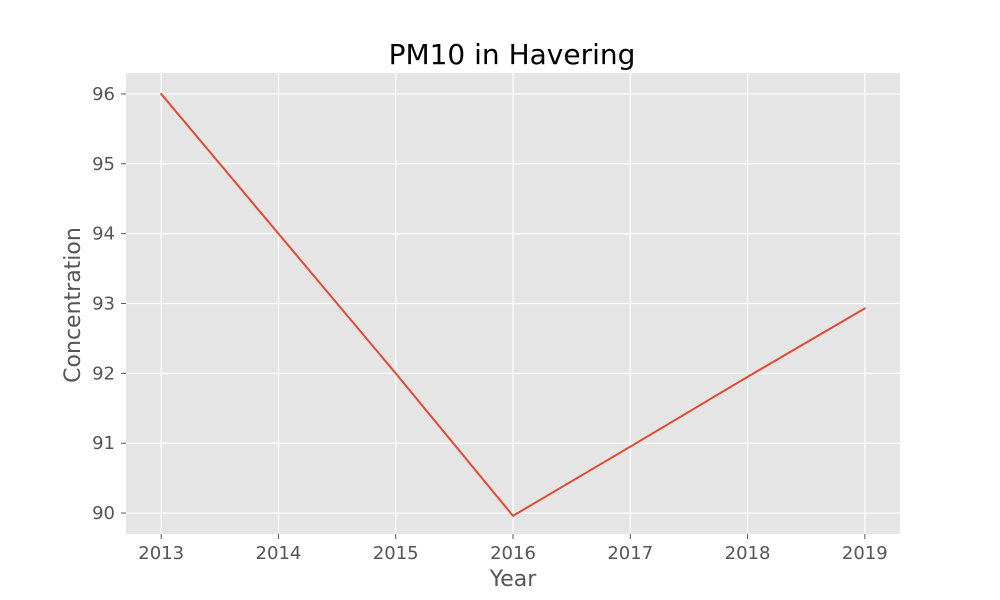 This screenshot has height=600, width=1000. What do you see at coordinates (103, 234) in the screenshot?
I see `y-tick-label: 94` at bounding box center [103, 234].